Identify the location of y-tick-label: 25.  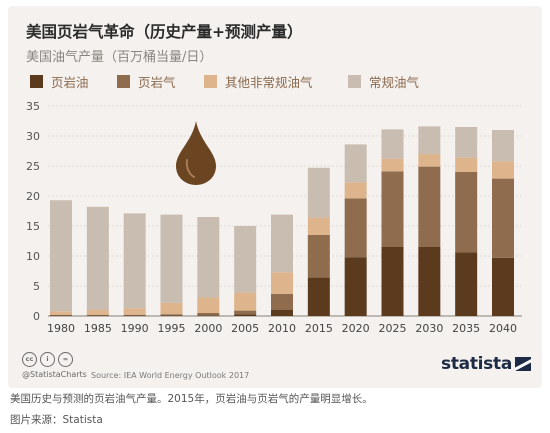
(33, 166).